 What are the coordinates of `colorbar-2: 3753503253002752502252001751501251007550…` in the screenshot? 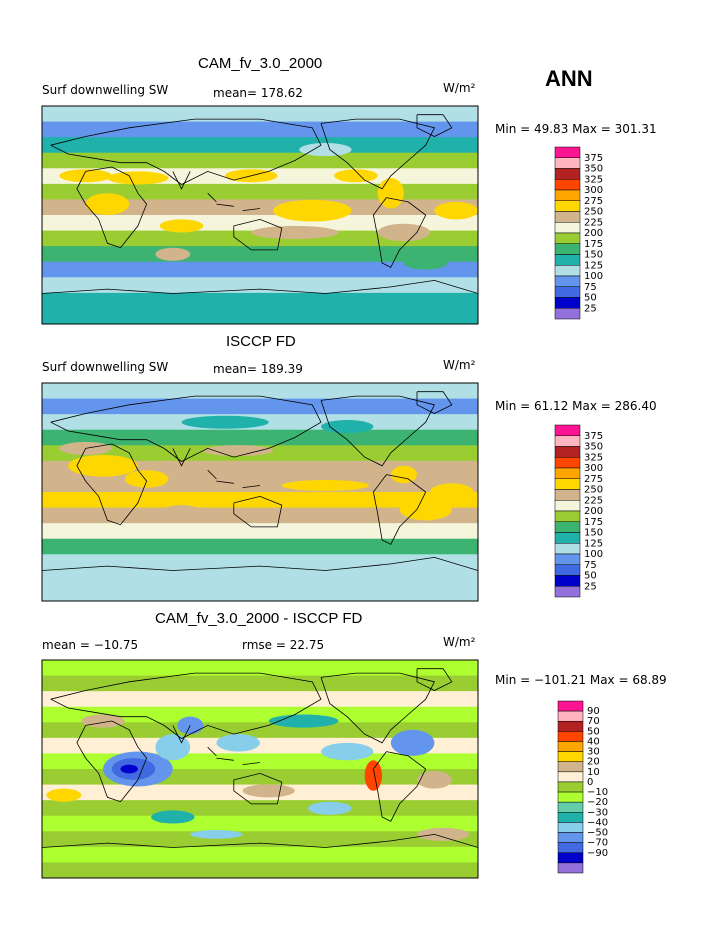 It's located at (578, 511).